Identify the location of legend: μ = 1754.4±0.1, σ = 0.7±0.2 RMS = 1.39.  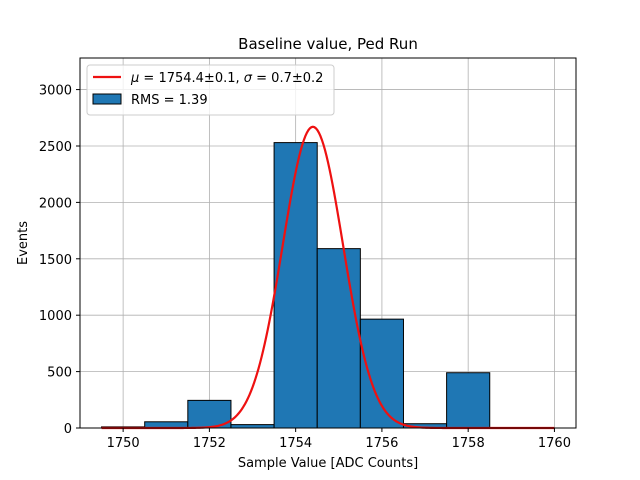
(210, 90).